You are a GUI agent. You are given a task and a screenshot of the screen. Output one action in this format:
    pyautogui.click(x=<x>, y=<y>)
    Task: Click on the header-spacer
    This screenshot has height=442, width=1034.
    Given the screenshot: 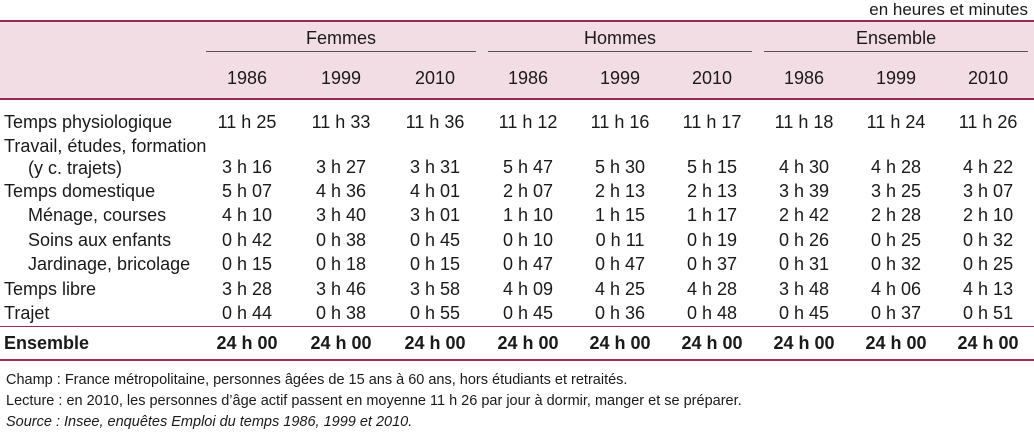 What is the action you would take?
    pyautogui.click(x=100, y=39)
    